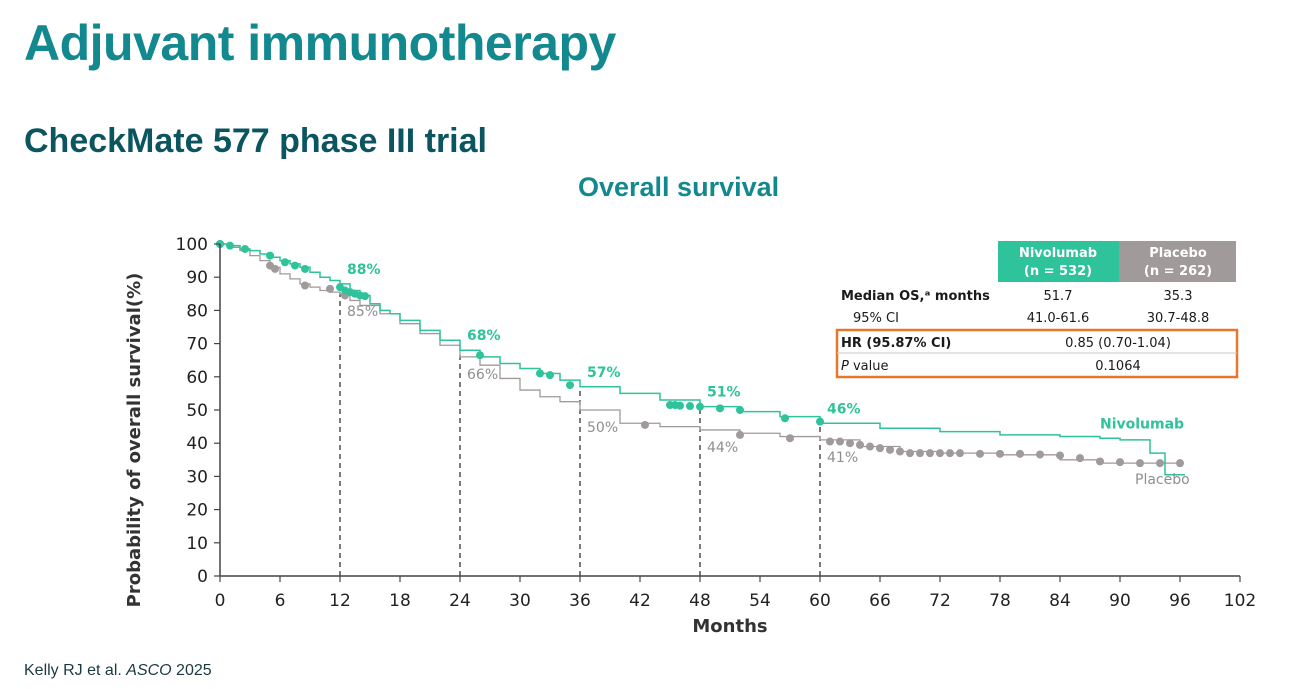  What do you see at coordinates (820, 601) in the screenshot?
I see `x-tick-label: 60` at bounding box center [820, 601].